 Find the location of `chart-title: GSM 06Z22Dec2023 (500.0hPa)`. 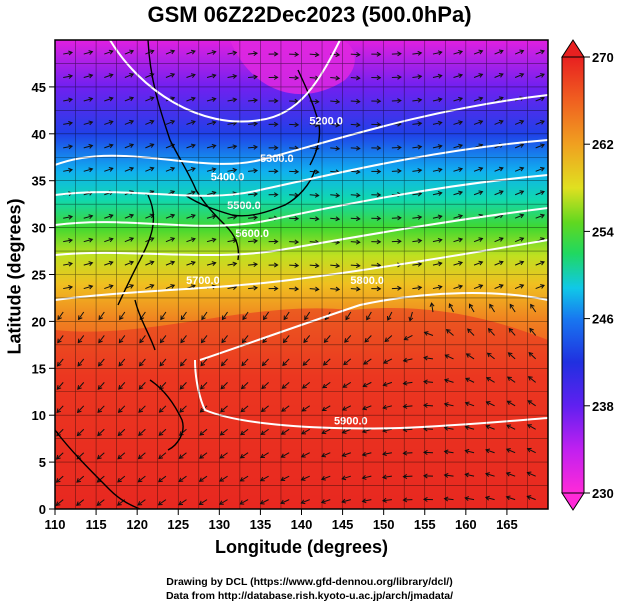

chart-title: GSM 06Z22Dec2023 (500.0hPa) is located at coordinates (309, 14).